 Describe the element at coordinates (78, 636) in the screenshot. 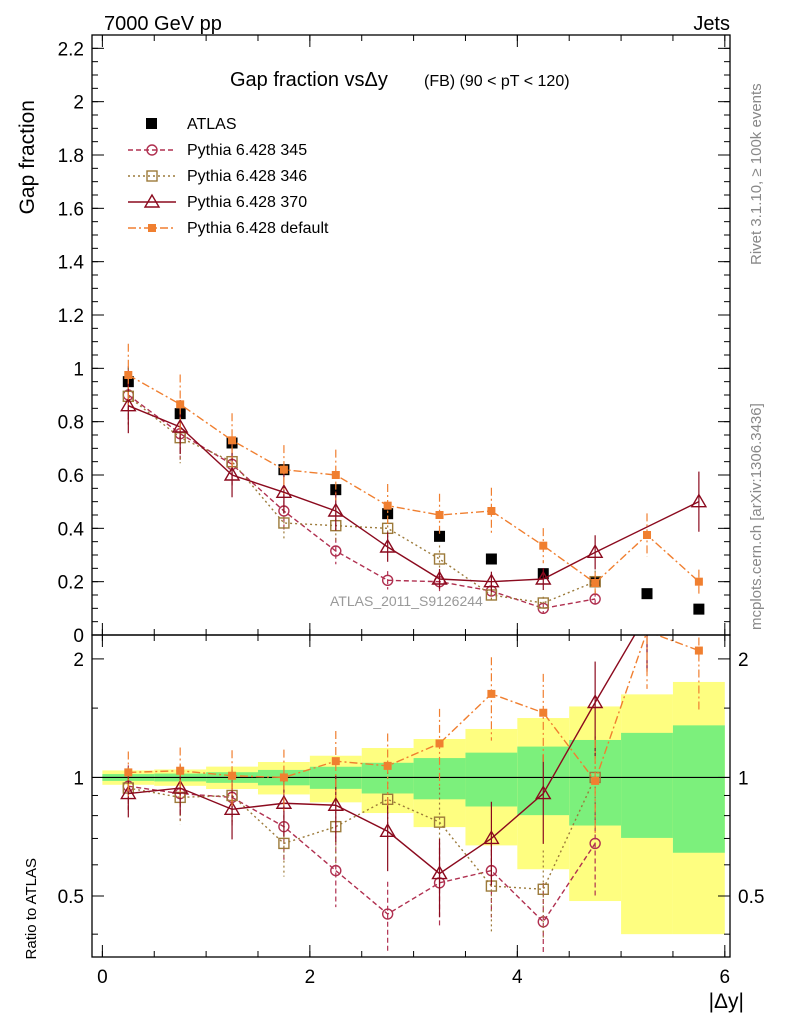

I see `ytick-label-0: 0` at that location.